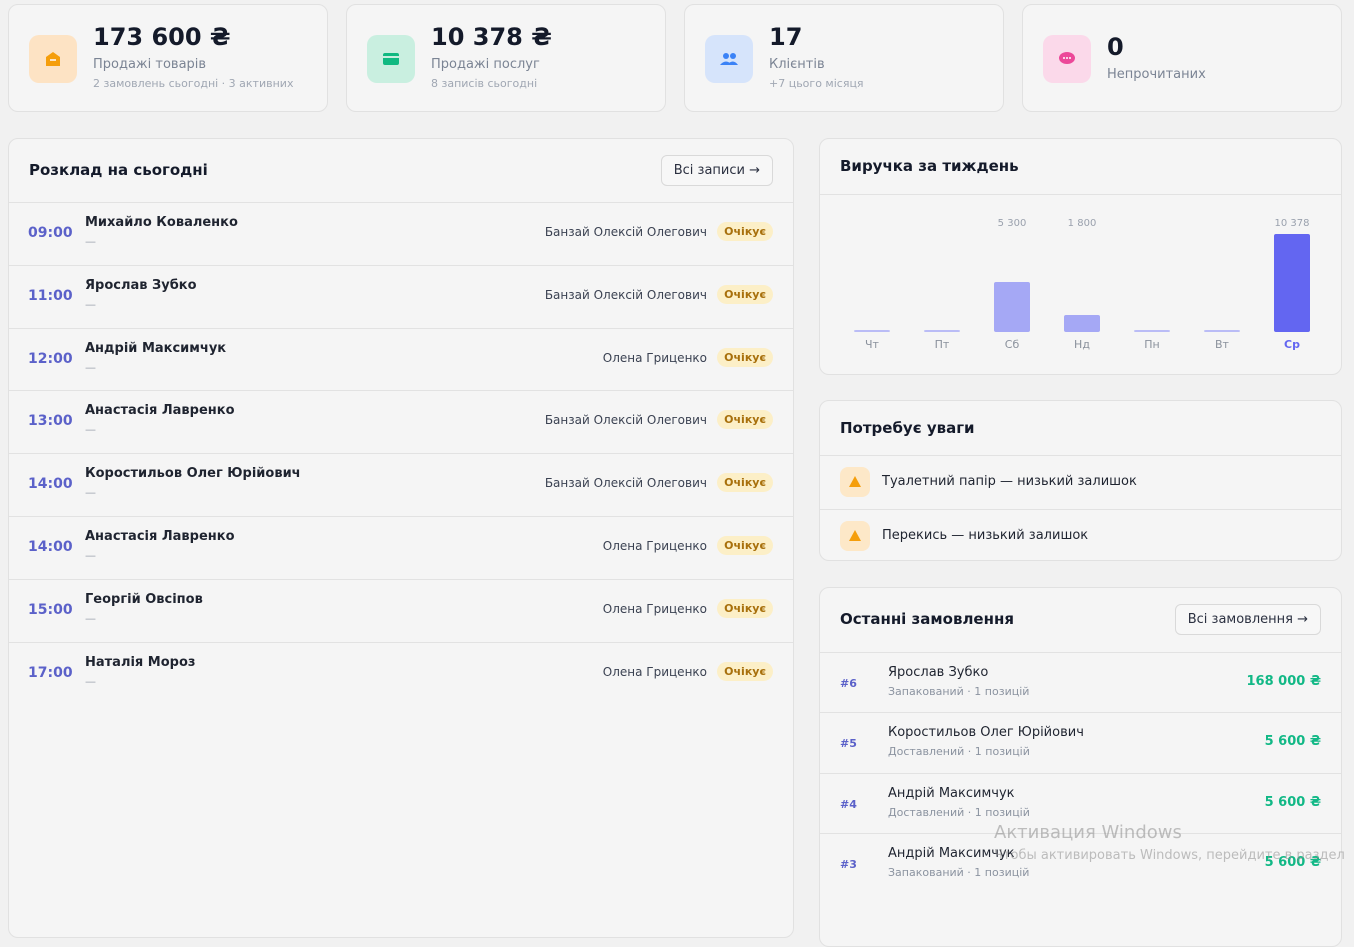  What do you see at coordinates (1082, 223) in the screenshot?
I see `value-label: 1 800` at bounding box center [1082, 223].